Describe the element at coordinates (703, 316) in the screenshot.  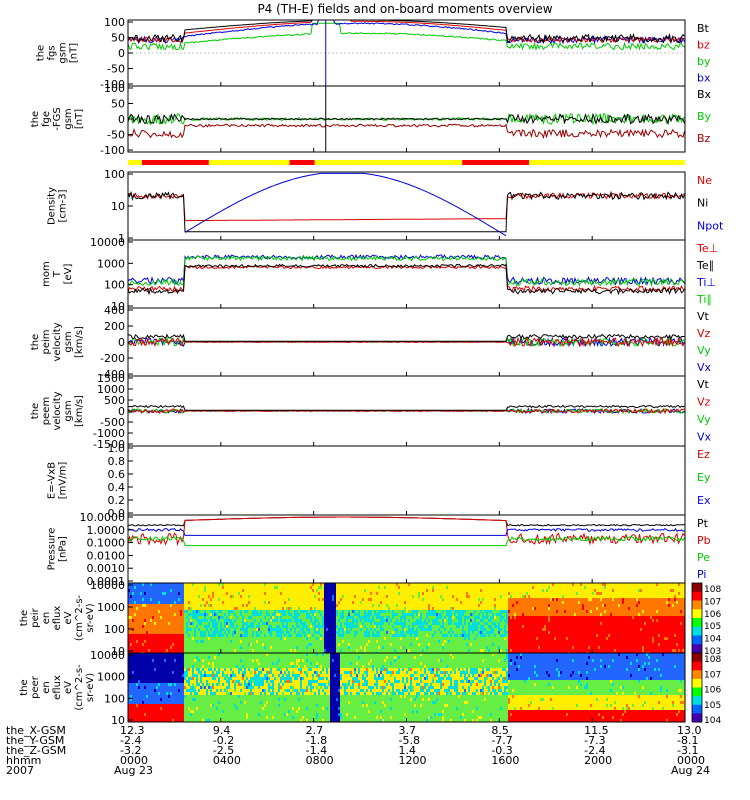
I see `legend-entry: Vt` at that location.